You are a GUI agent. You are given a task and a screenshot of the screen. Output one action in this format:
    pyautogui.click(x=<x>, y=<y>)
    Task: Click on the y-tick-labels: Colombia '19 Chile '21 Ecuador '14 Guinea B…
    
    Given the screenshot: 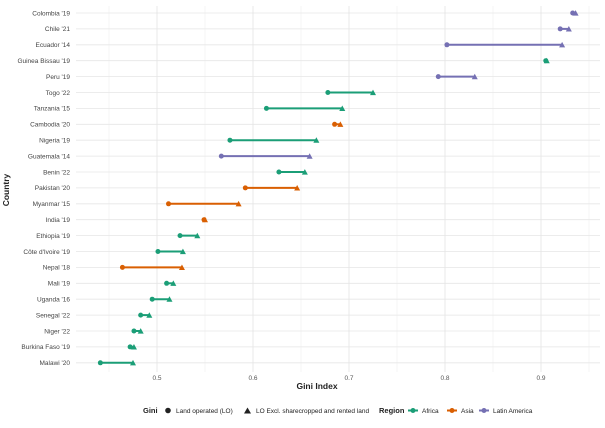 What is the action you would take?
    pyautogui.click(x=43, y=188)
    